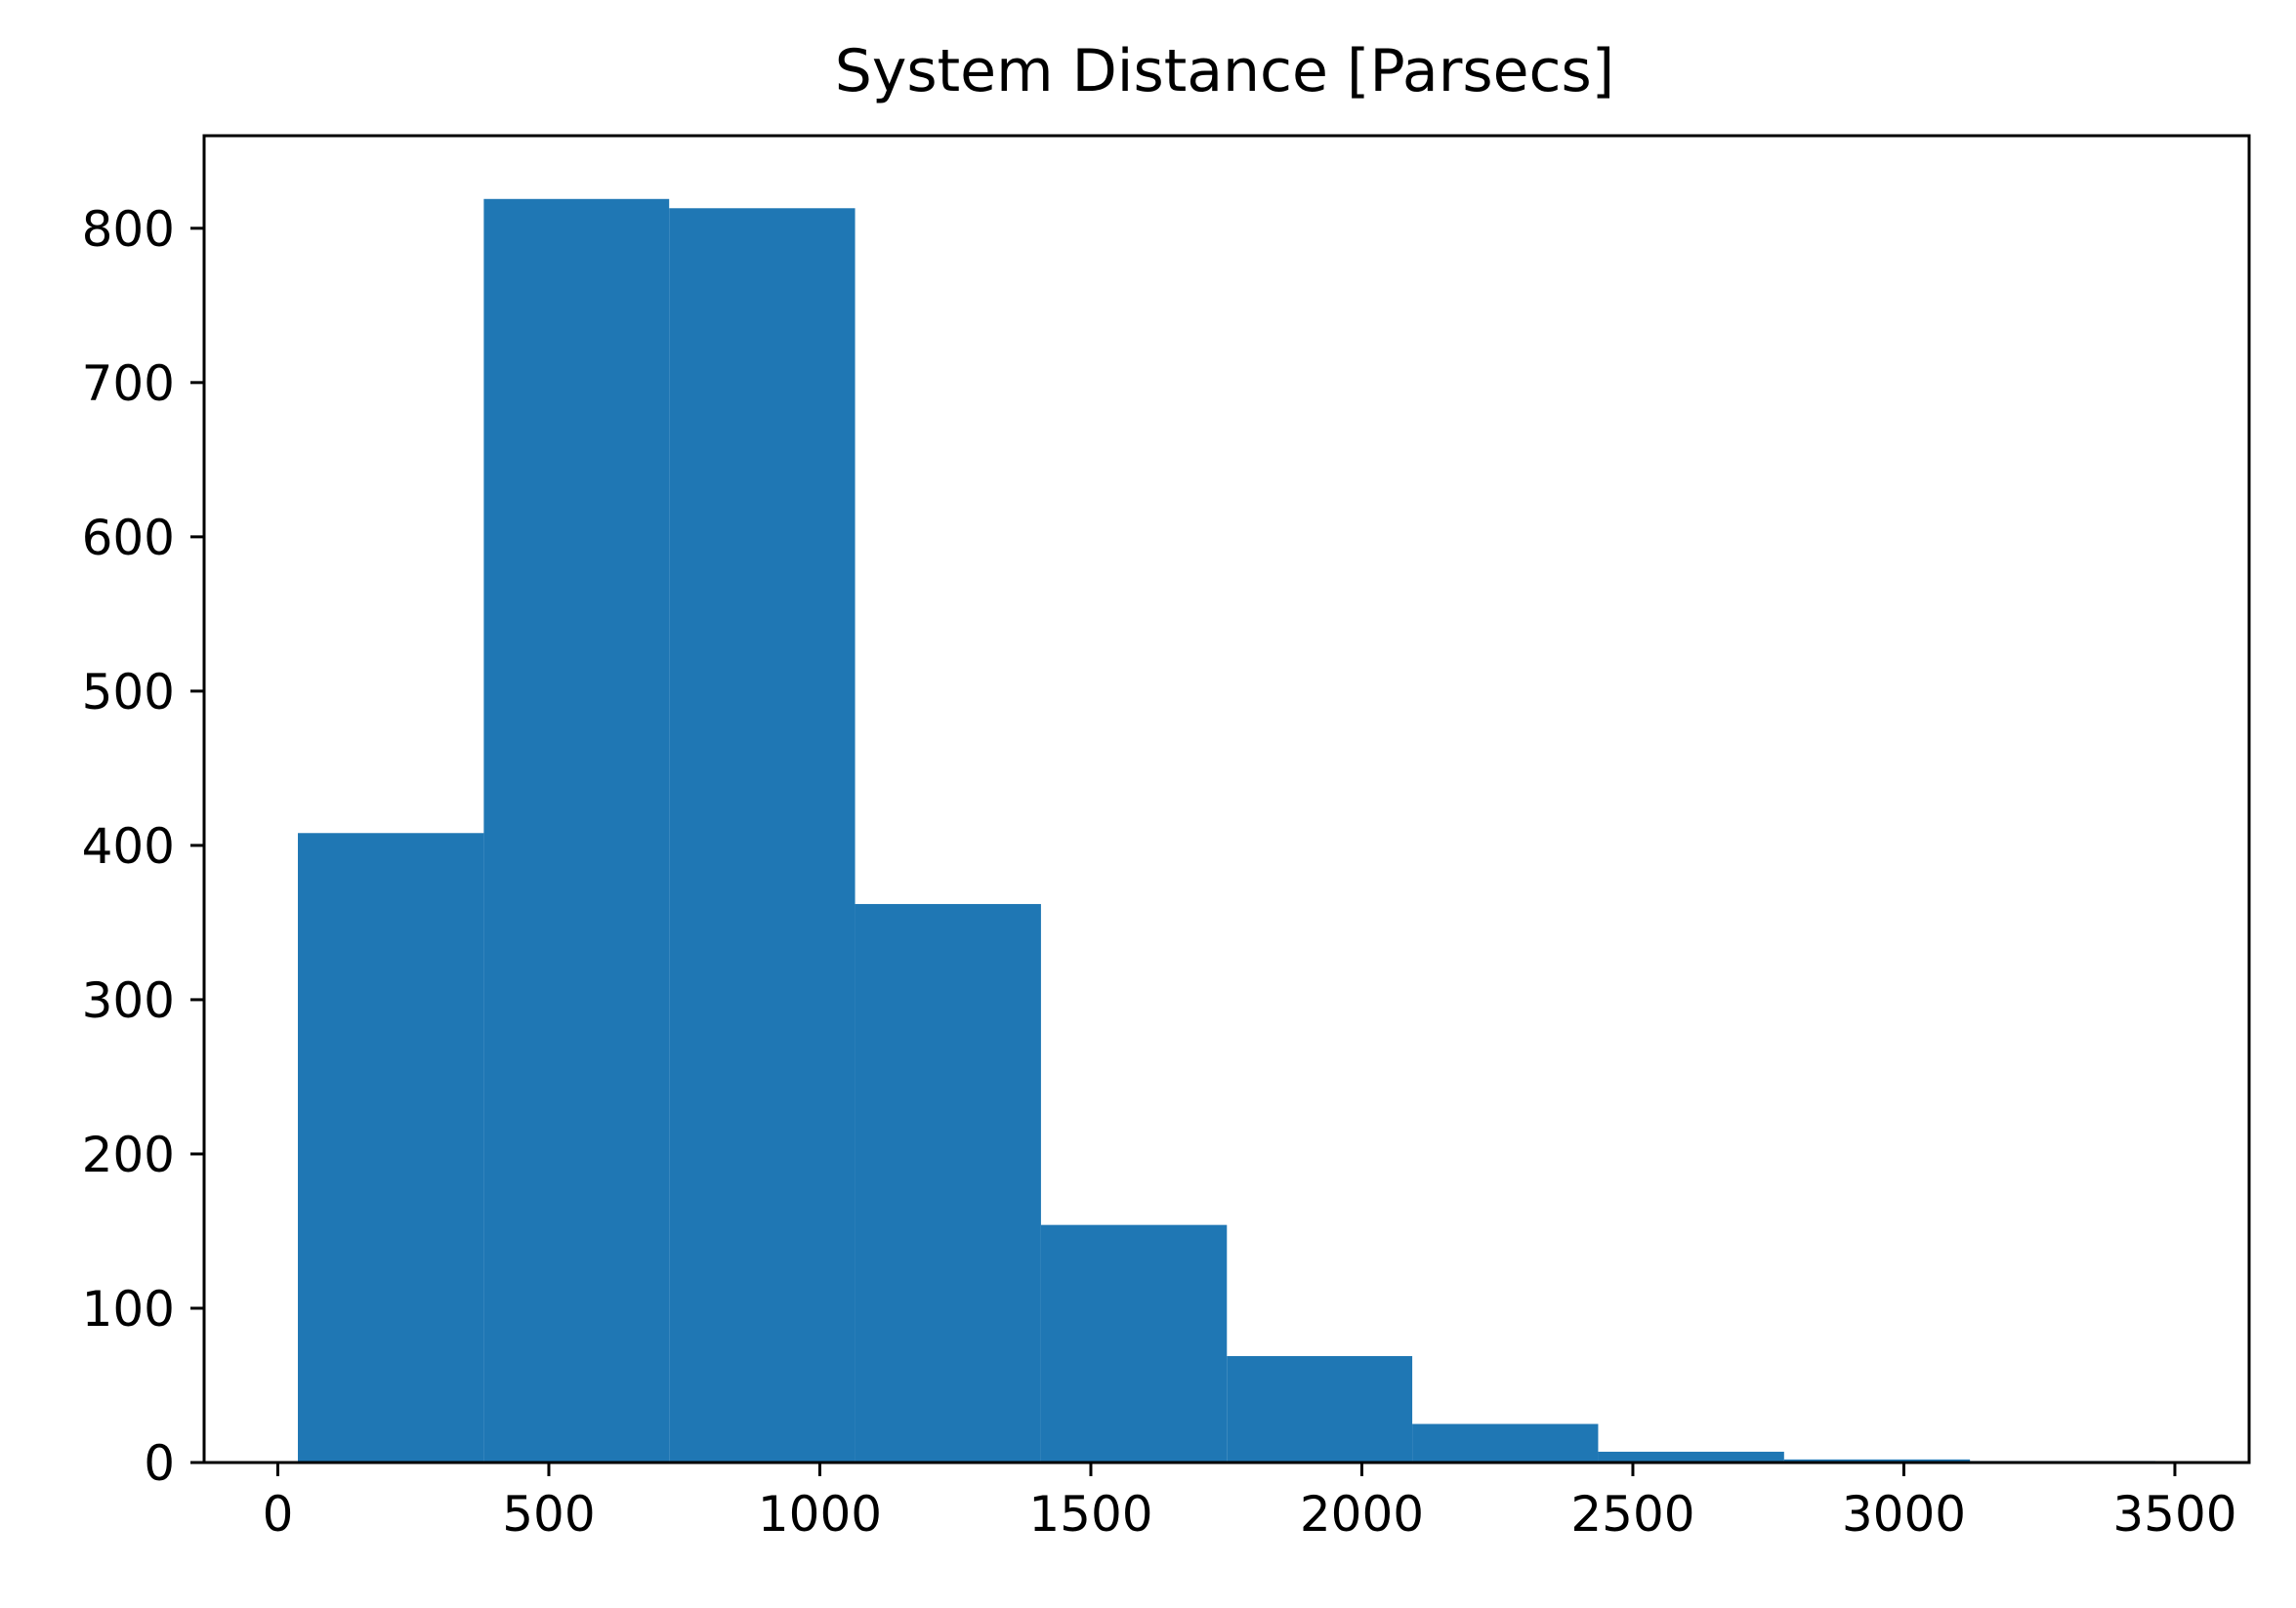 The width and height of the screenshot is (2296, 1608). Describe the element at coordinates (548, 1514) in the screenshot. I see `x-tick-label: 500` at that location.